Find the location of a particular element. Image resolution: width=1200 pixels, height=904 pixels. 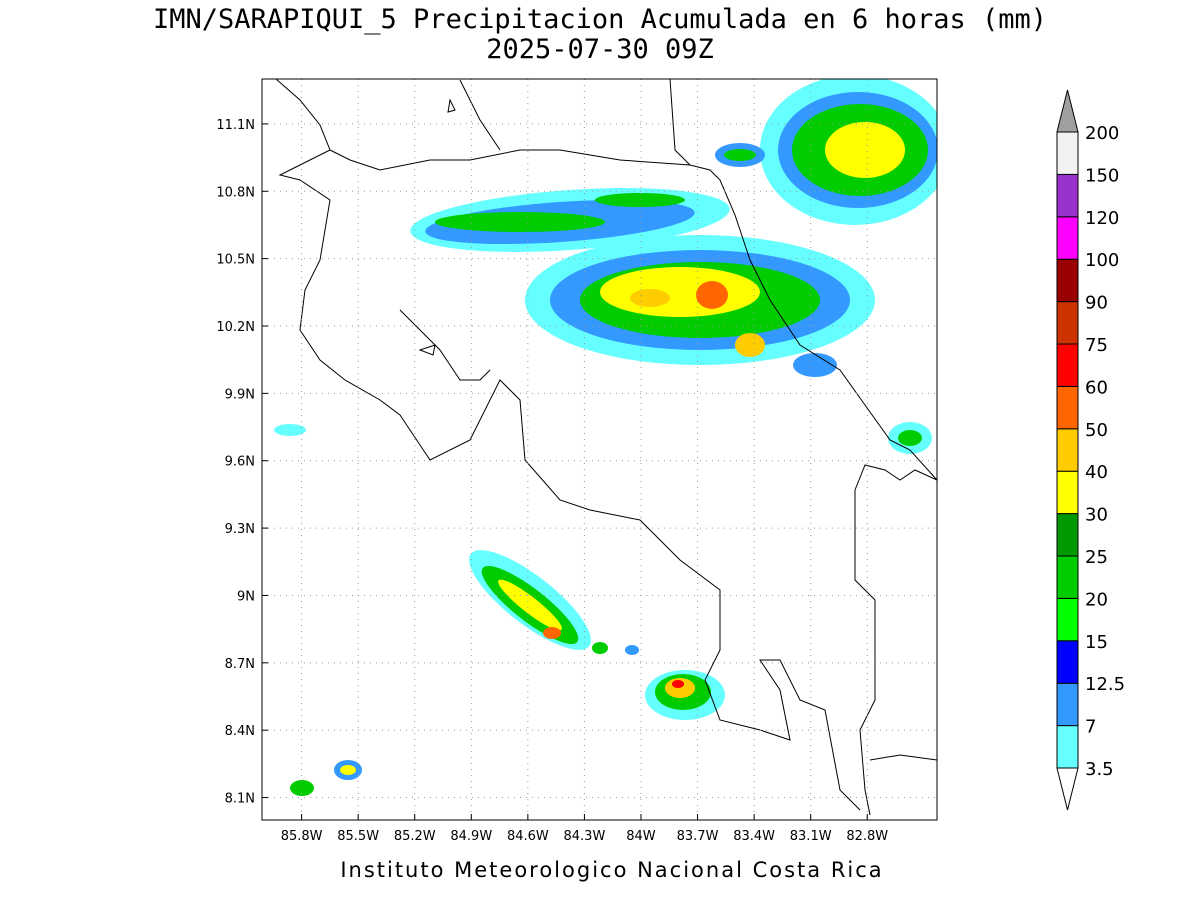

colorbar-label: 90 is located at coordinates (1096, 303).